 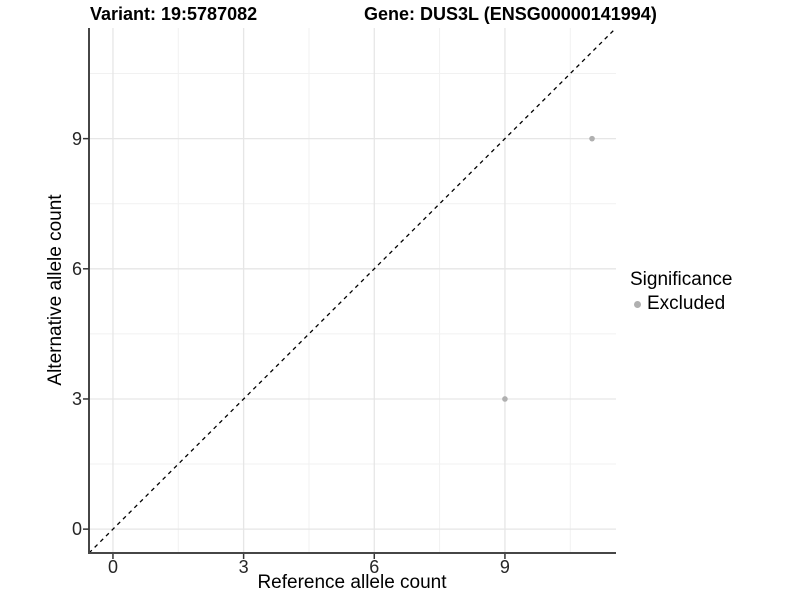 What do you see at coordinates (76, 268) in the screenshot?
I see `y-tick-label: 6` at bounding box center [76, 268].